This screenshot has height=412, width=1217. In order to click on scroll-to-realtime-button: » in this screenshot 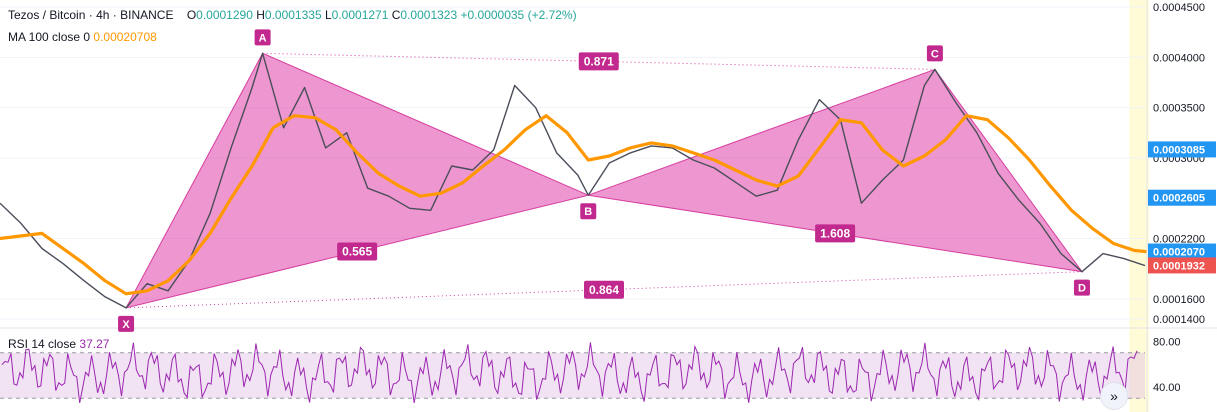, I will do `click(1114, 396)`.